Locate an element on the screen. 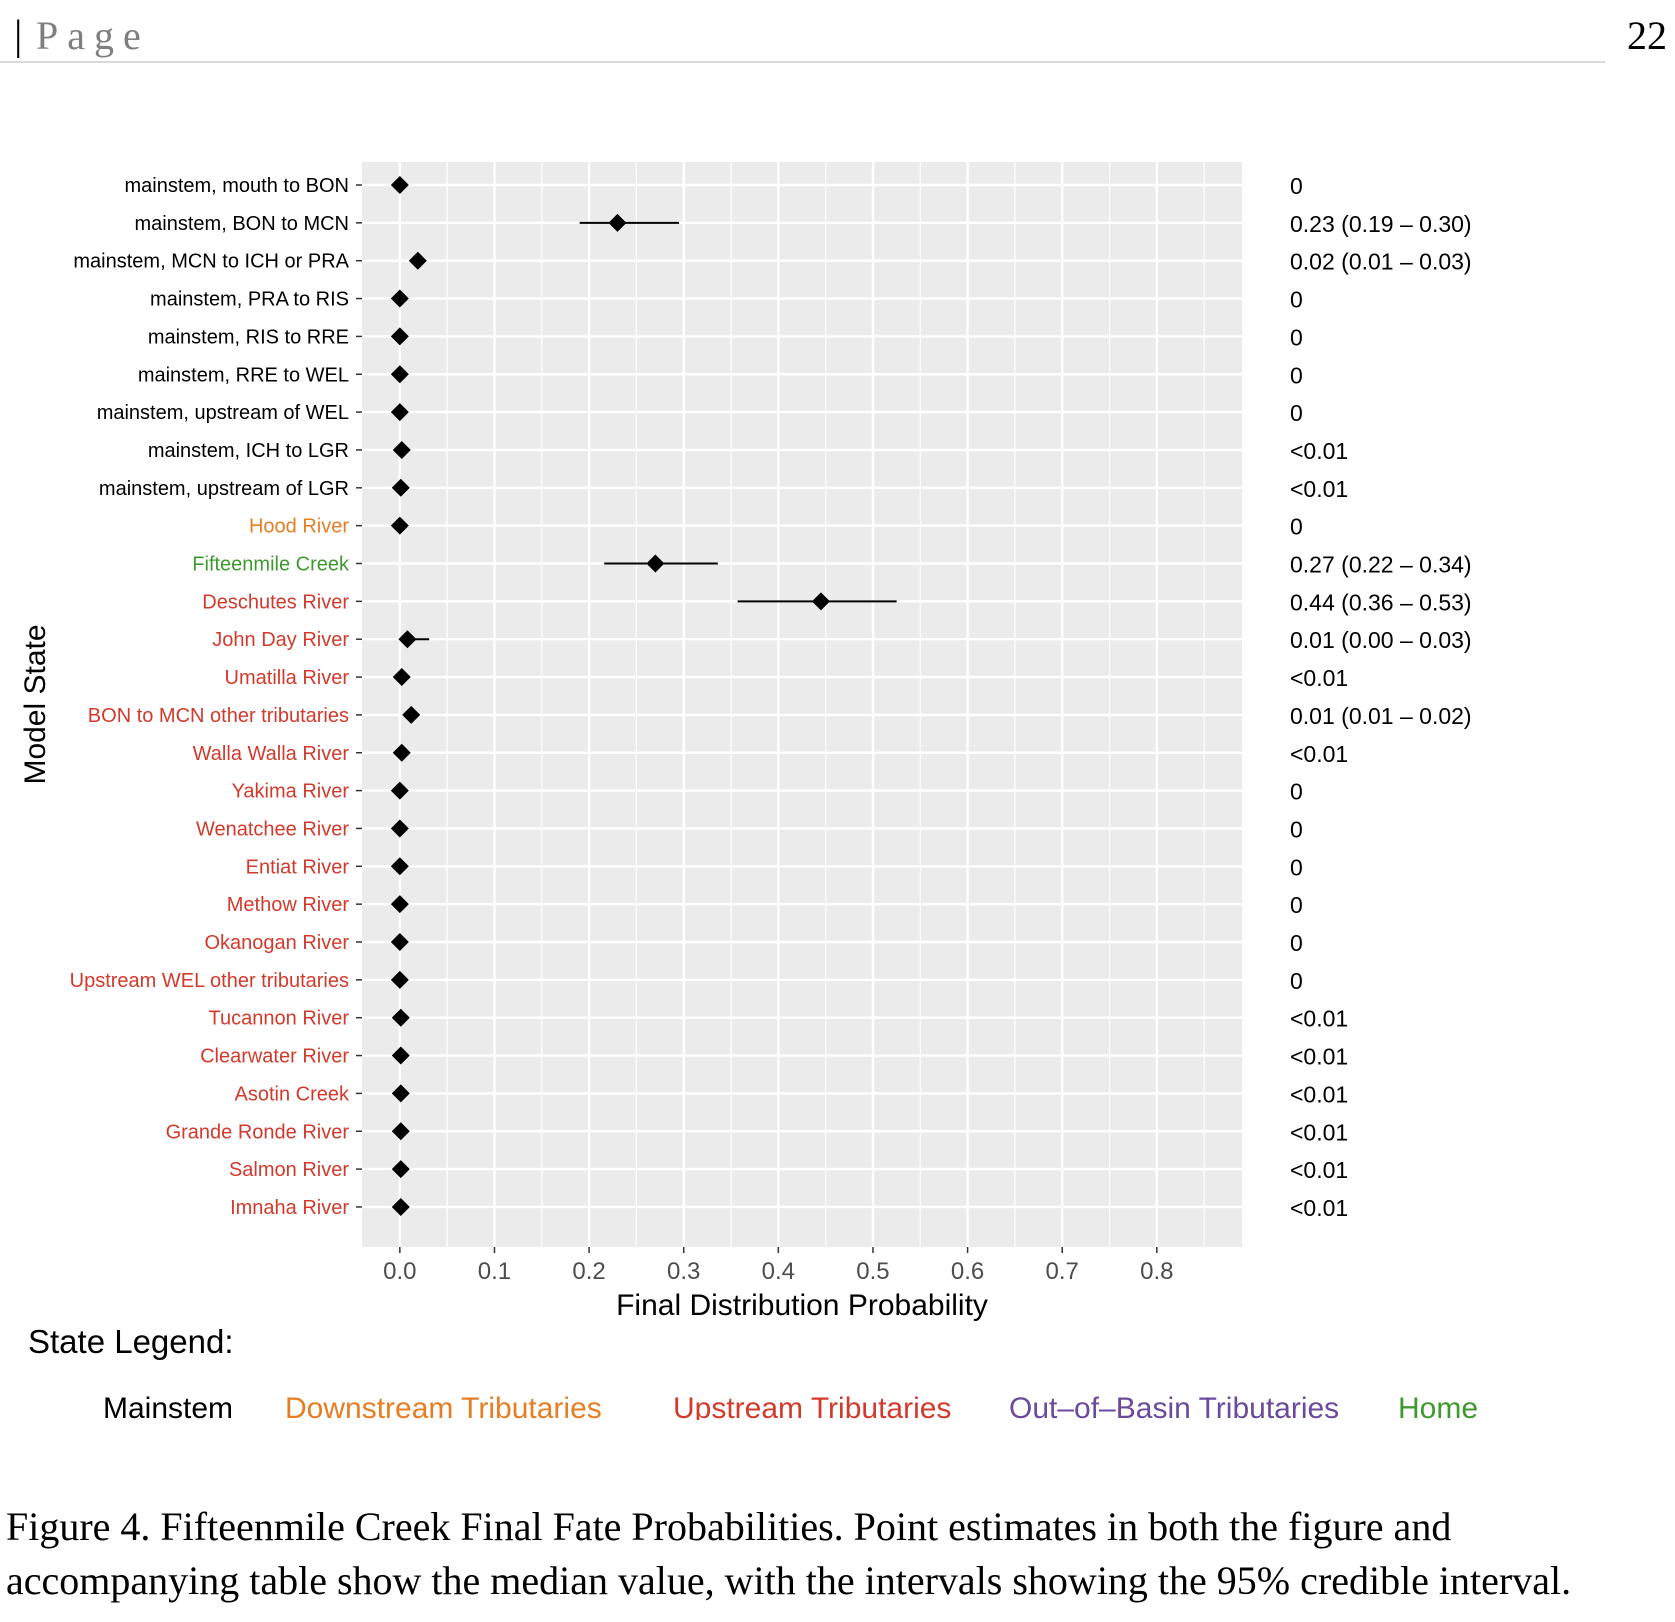  x-tick-label: 0.5 is located at coordinates (872, 1271).